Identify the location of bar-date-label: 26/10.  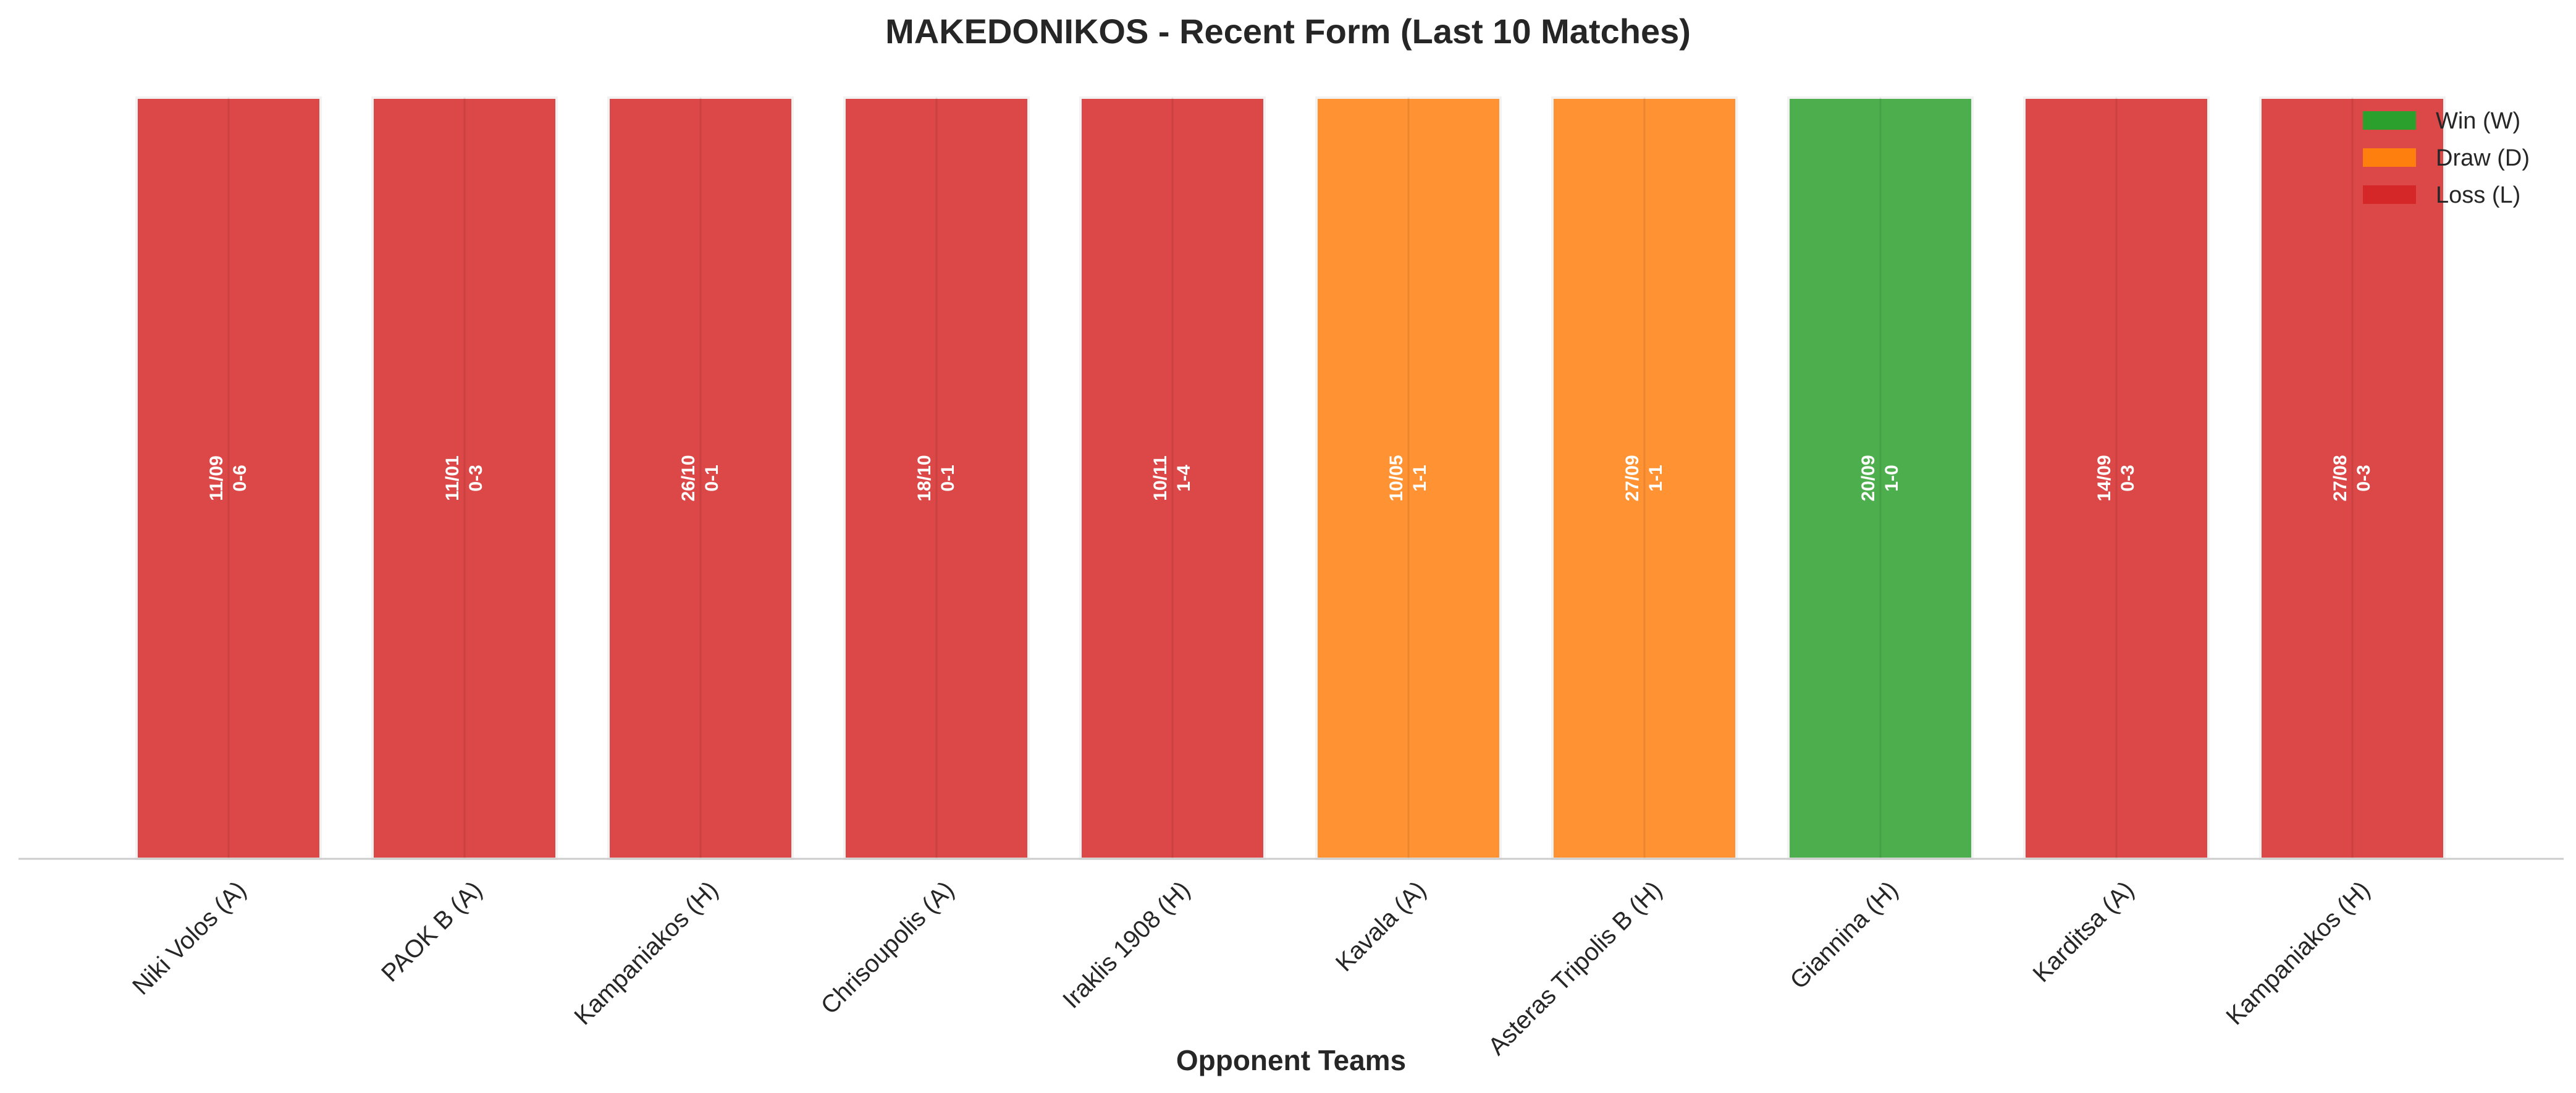
(688, 478).